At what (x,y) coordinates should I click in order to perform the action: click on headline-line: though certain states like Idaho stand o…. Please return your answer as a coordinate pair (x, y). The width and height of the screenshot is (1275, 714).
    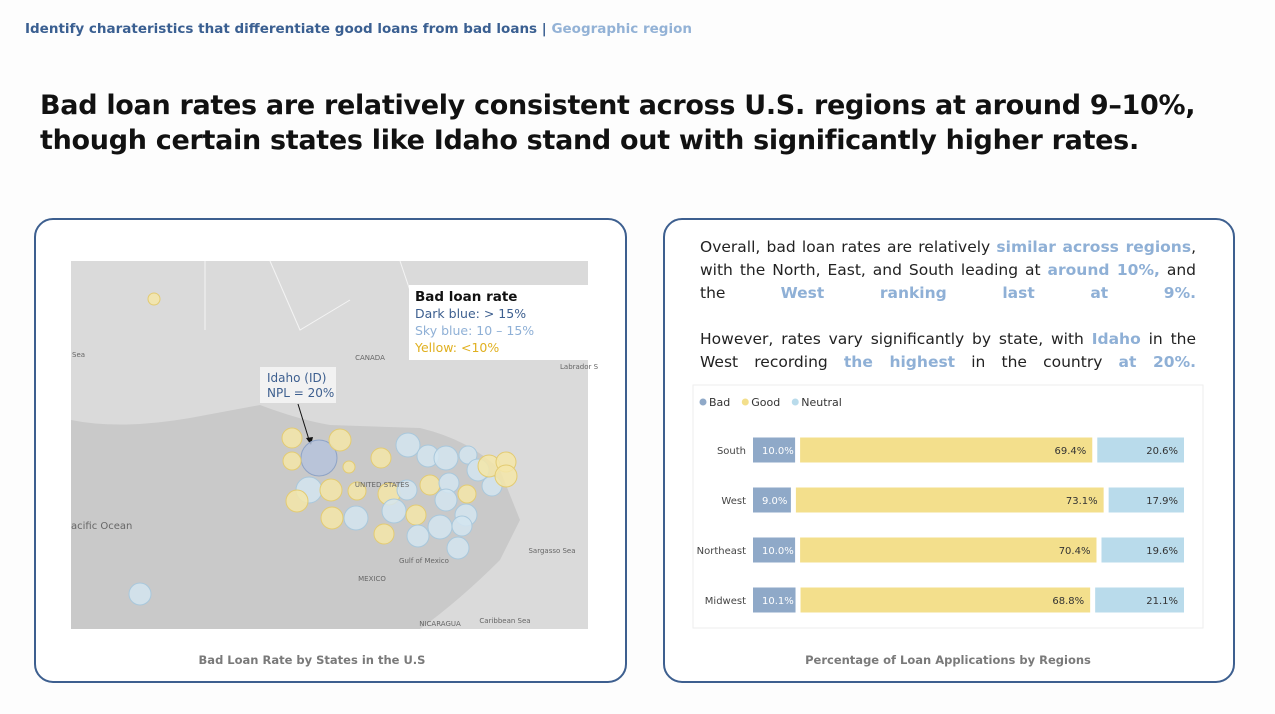
    Looking at the image, I should click on (589, 140).